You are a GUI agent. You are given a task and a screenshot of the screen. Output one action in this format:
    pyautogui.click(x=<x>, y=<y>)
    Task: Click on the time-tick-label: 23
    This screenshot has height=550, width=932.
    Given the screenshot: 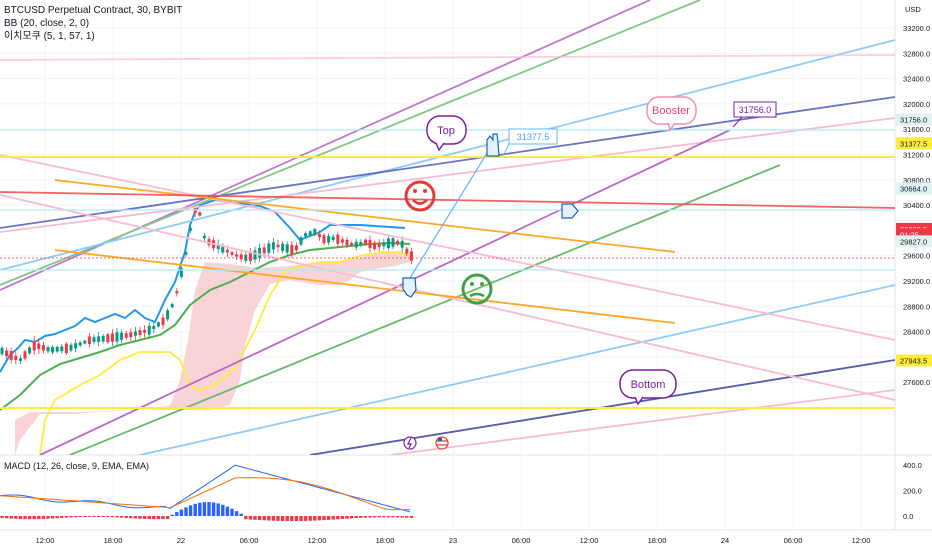 What is the action you would take?
    pyautogui.click(x=453, y=540)
    